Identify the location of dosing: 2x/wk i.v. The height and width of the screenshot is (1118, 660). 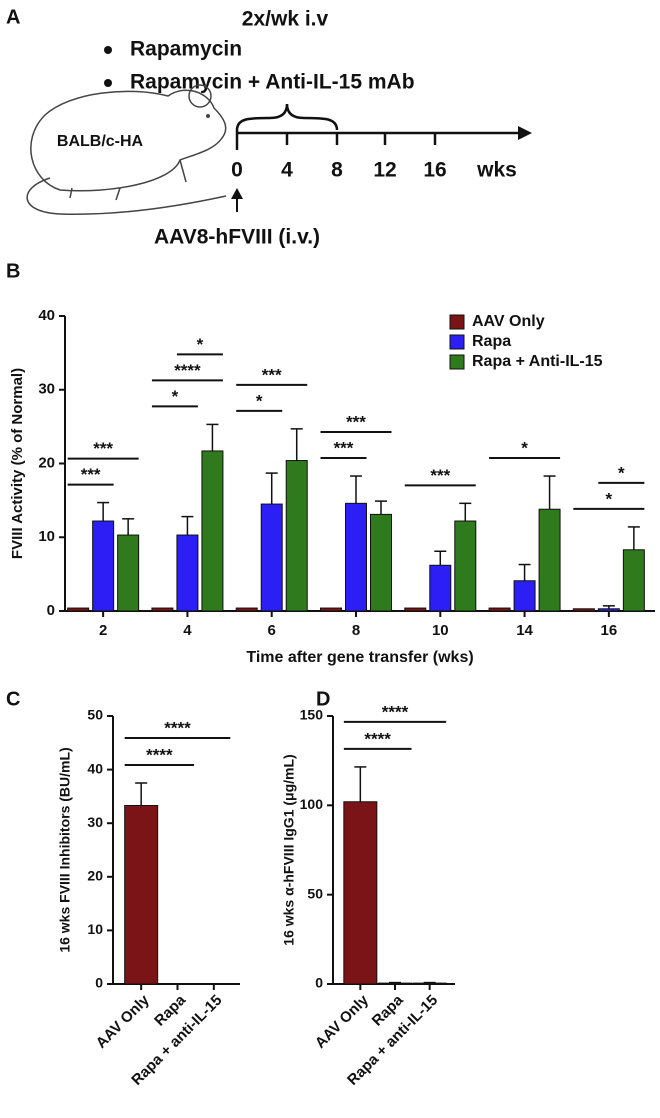
(285, 19).